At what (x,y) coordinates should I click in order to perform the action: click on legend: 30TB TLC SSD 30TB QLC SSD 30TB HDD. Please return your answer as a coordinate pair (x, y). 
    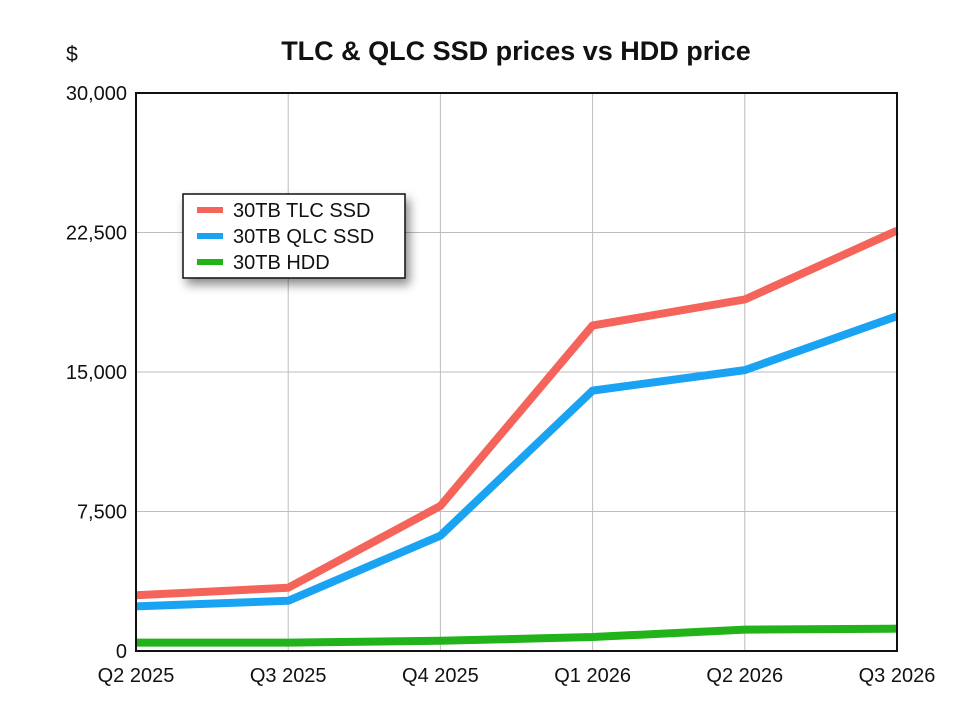
    Looking at the image, I should click on (294, 236).